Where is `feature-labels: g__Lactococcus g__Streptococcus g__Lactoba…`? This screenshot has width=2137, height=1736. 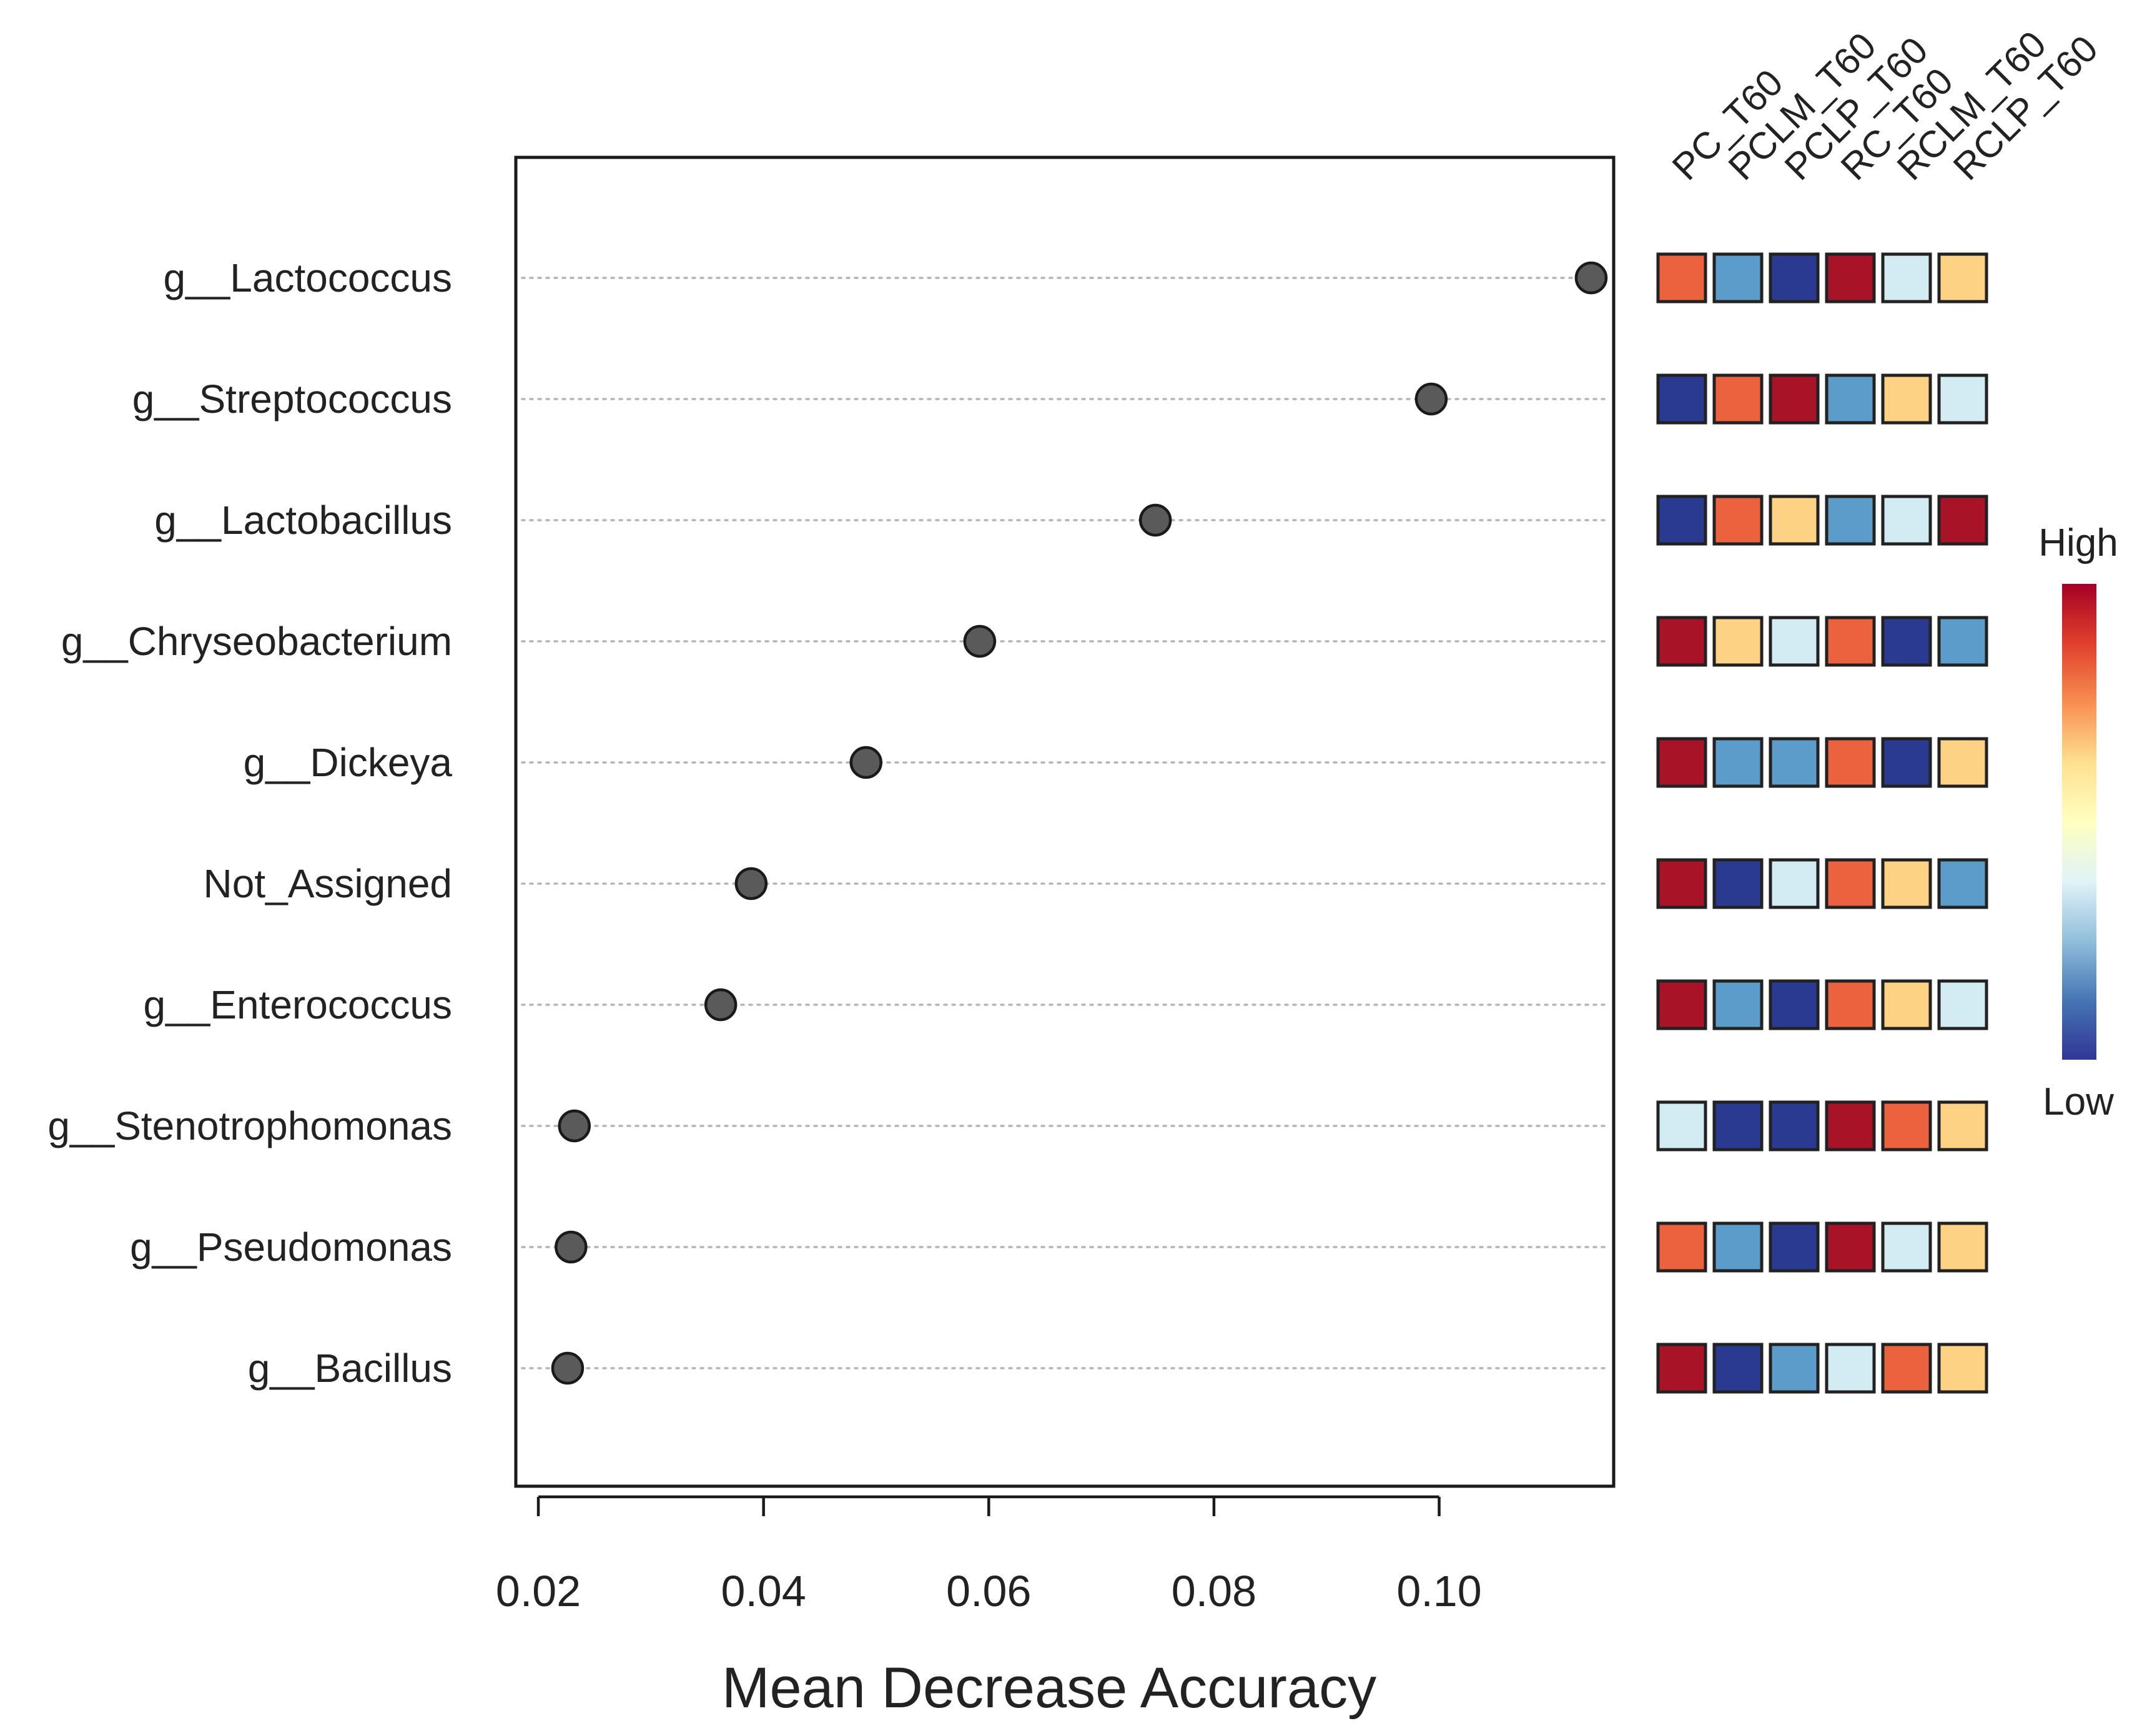 feature-labels: g__Lactococcus g__Streptococcus g__Lactoba… is located at coordinates (249, 823).